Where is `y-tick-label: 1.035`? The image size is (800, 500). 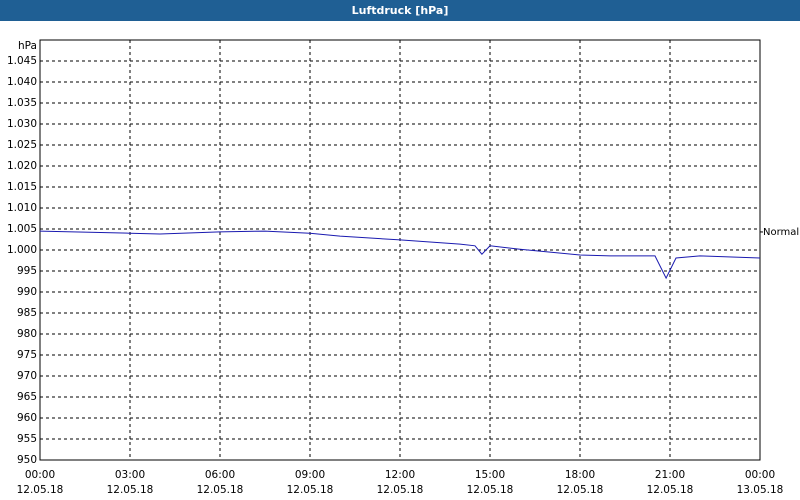 y-tick-label: 1.035 is located at coordinates (22, 103).